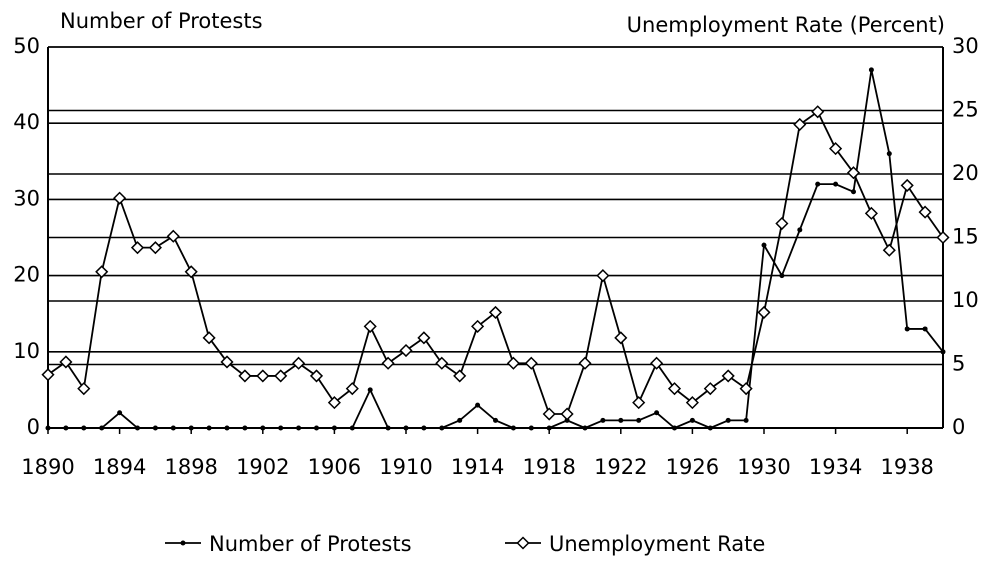  I want to click on x-tick-label: 1918, so click(548, 467).